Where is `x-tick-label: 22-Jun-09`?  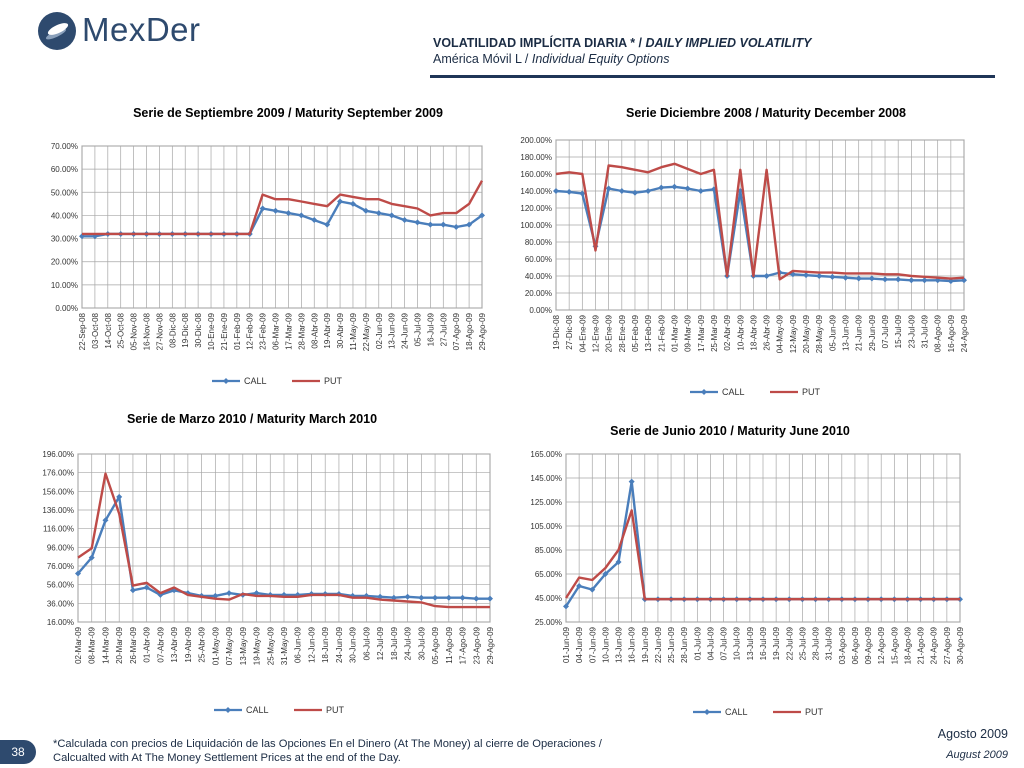
x-tick-label: 22-Jun-09 is located at coordinates (658, 644).